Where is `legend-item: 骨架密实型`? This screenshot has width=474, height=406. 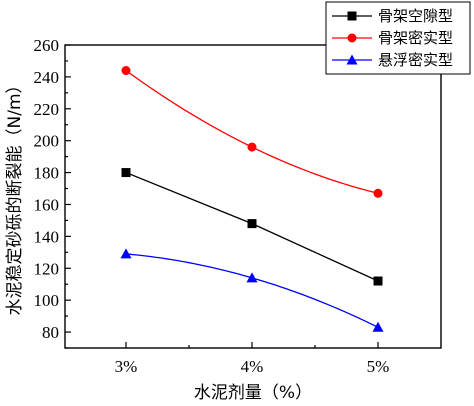
legend-item: 骨架密实型 is located at coordinates (392, 38).